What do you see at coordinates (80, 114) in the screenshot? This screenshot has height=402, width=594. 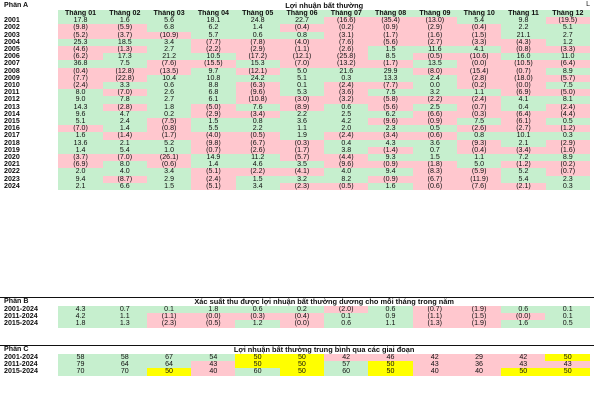 I see `value-cell: 9.6` at bounding box center [80, 114].